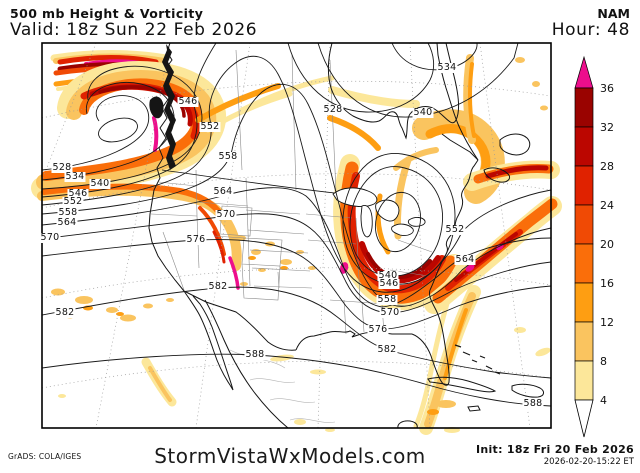 This screenshot has height=473, width=640. I want to click on site-watermark: StormVistaWxModels.com, so click(290, 456).